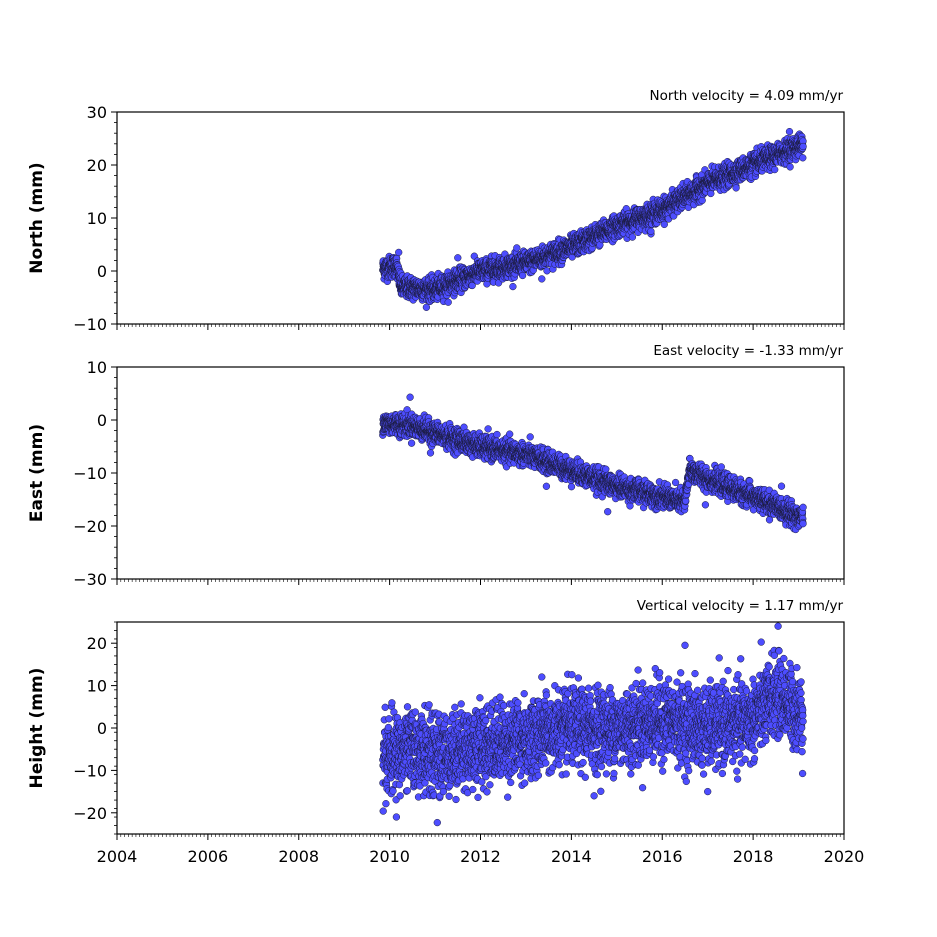  What do you see at coordinates (37, 473) in the screenshot?
I see `y-axis-label: East (mm)` at bounding box center [37, 473].